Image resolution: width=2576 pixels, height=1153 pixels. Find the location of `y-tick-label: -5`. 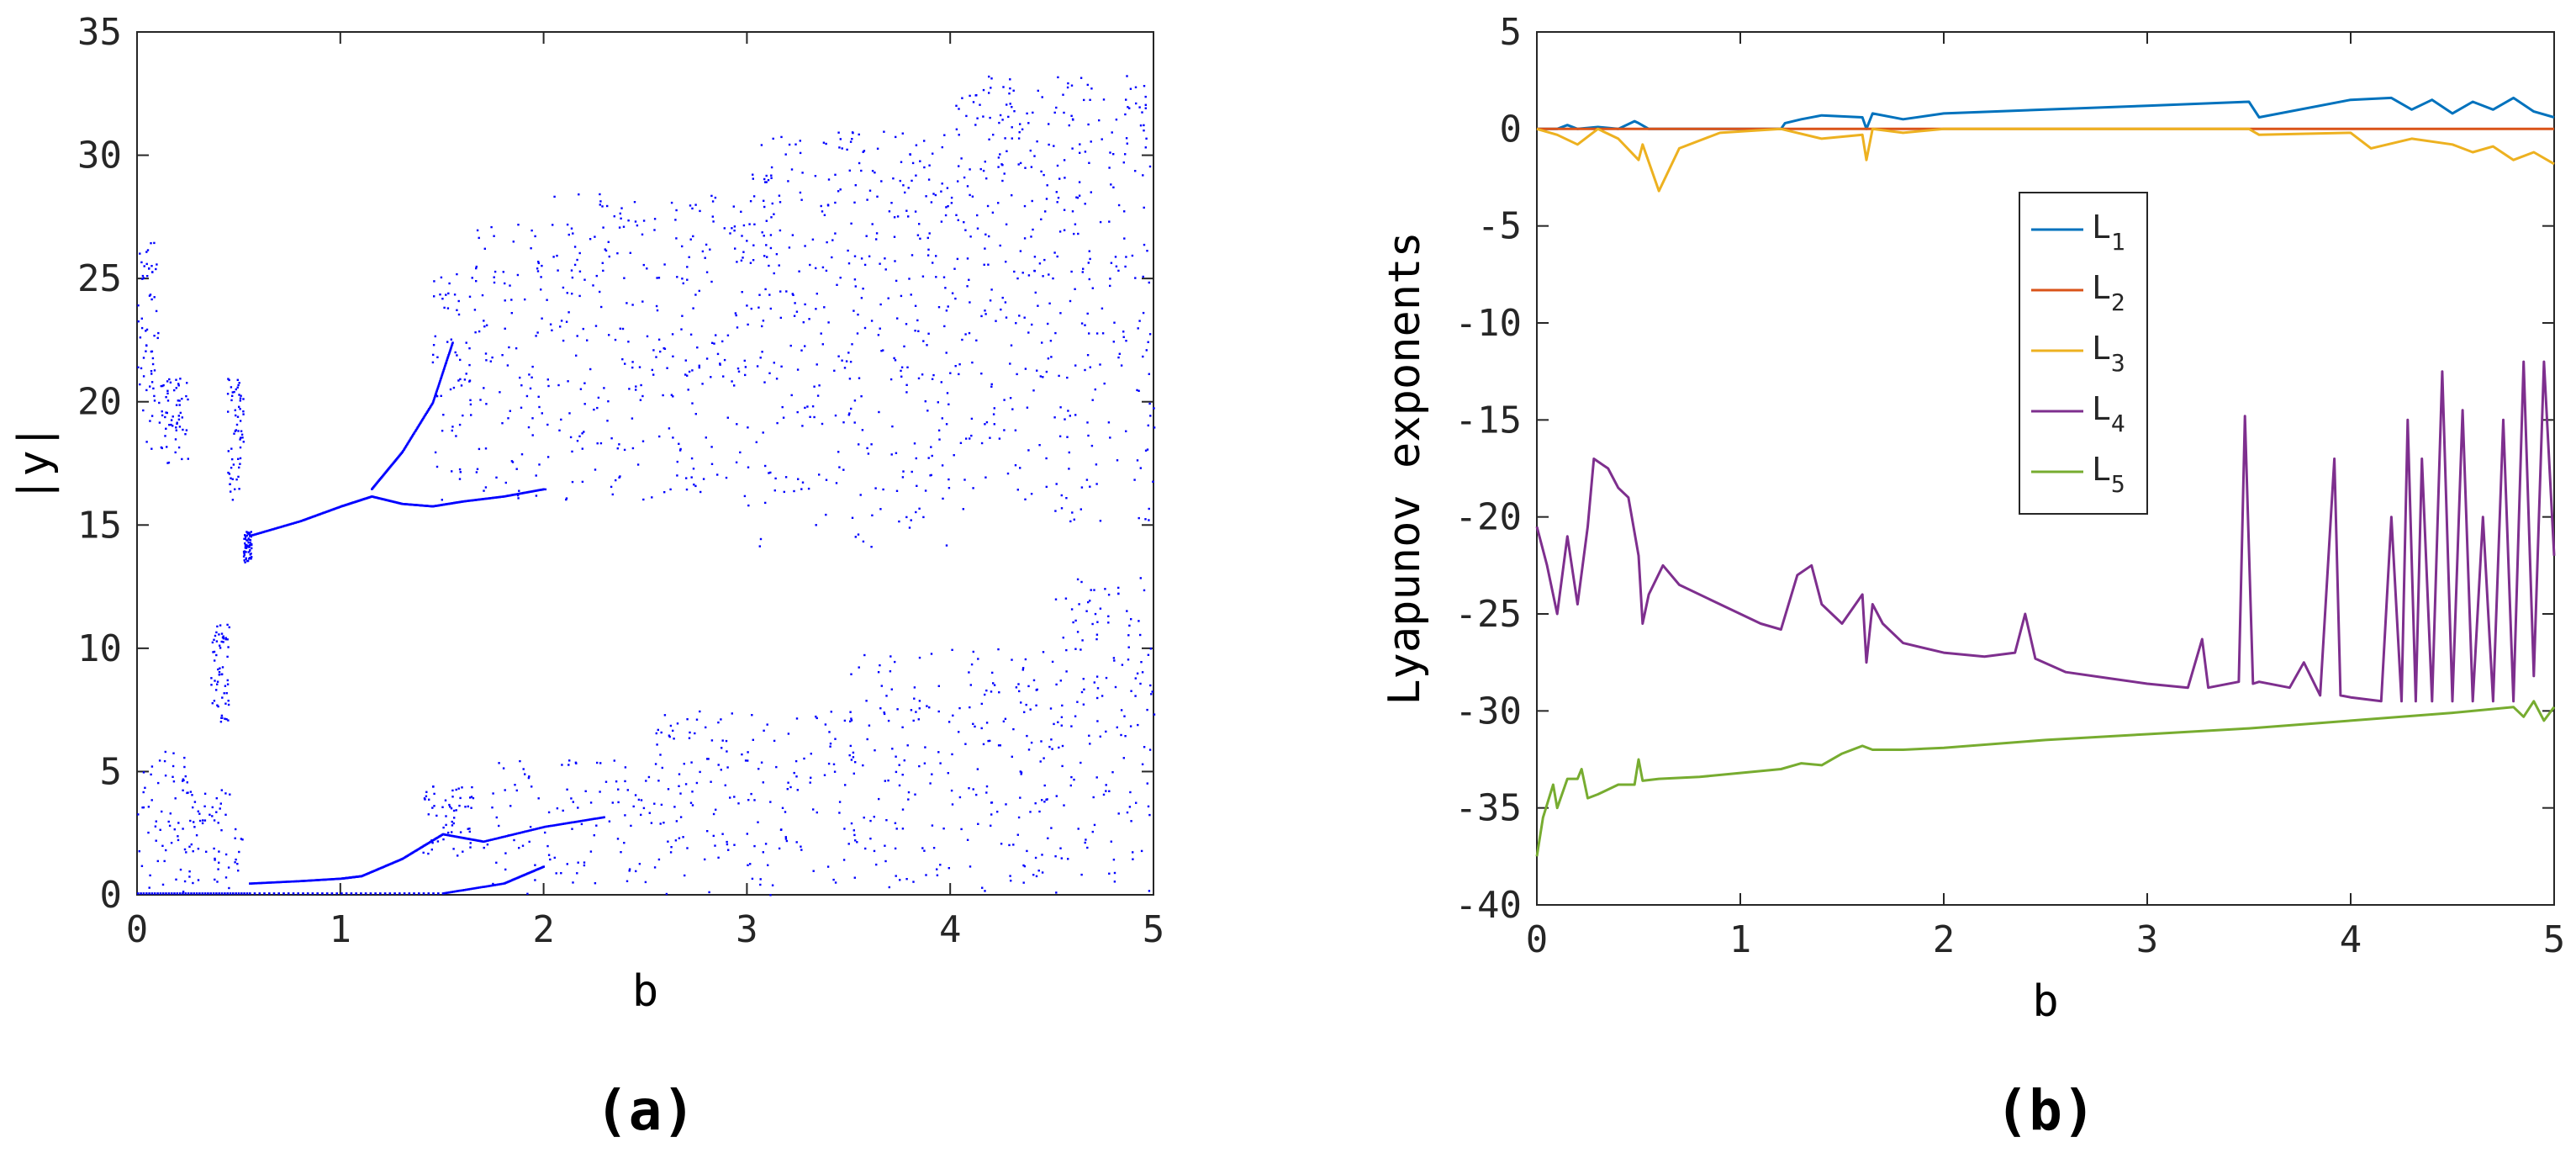

y-tick-label: -5 is located at coordinates (1500, 226).